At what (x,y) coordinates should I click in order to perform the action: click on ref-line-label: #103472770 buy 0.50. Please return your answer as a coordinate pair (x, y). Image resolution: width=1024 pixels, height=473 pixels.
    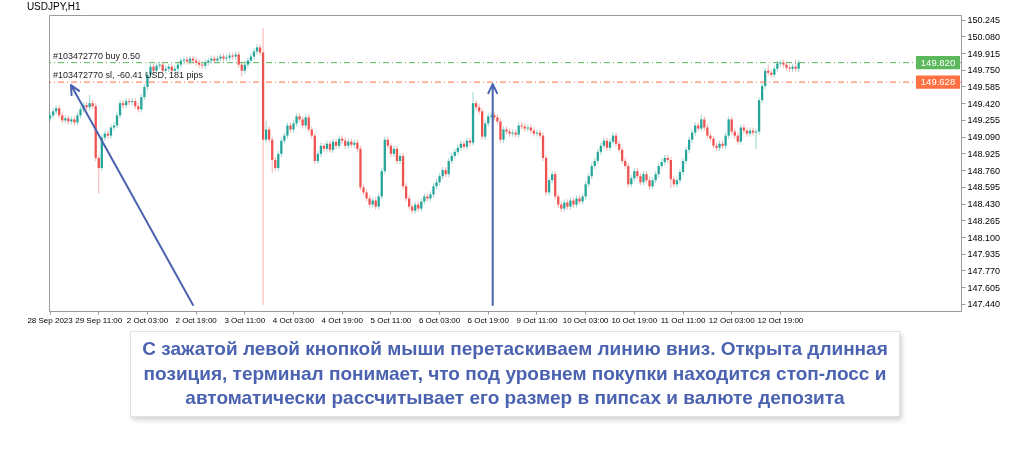
    Looking at the image, I should click on (97, 55).